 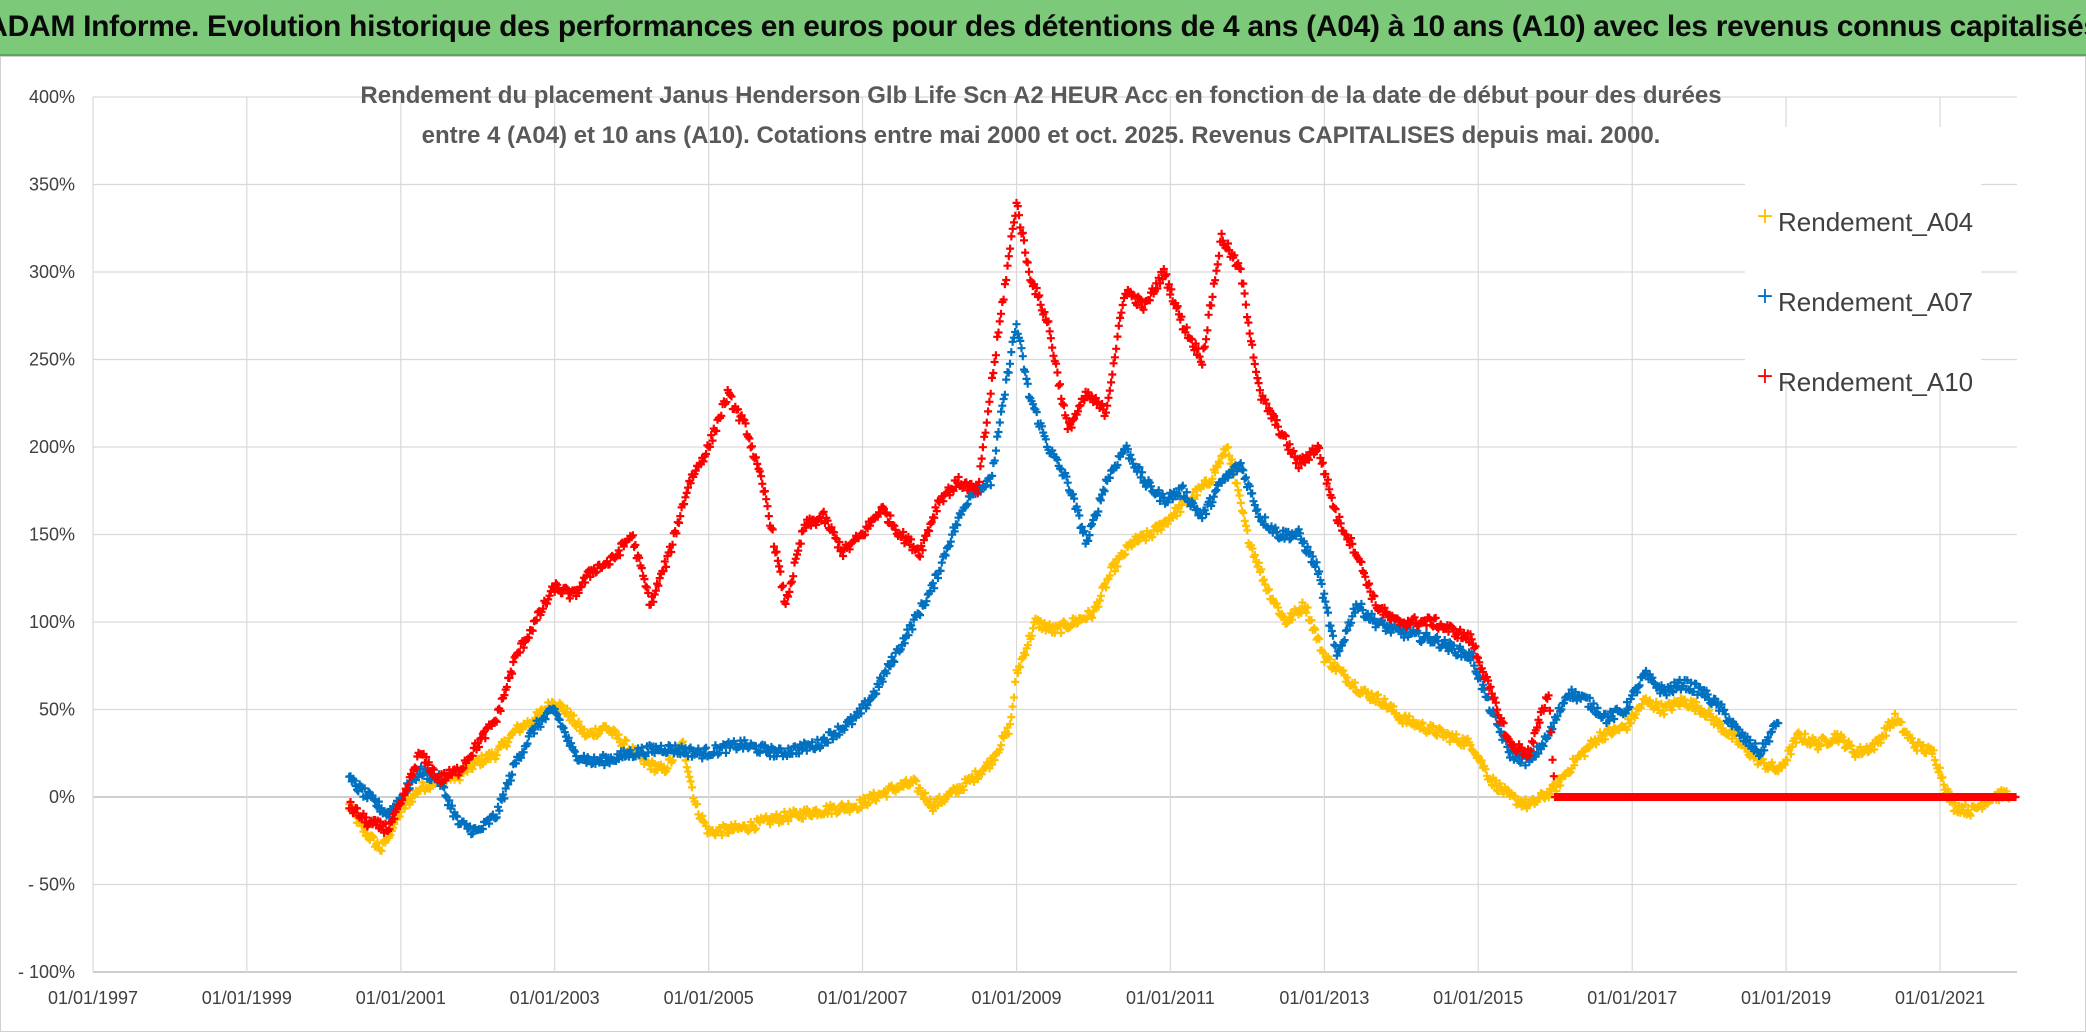 I want to click on x-tick-label: 01/01/2019, so click(x=1786, y=998).